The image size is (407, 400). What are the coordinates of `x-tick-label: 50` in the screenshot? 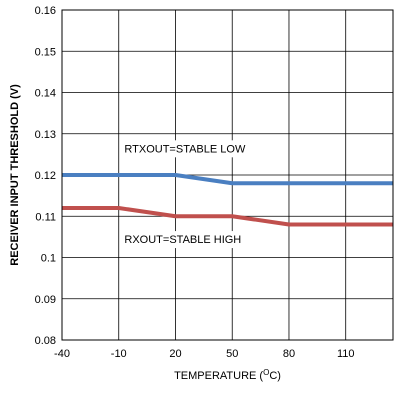 It's located at (232, 354).